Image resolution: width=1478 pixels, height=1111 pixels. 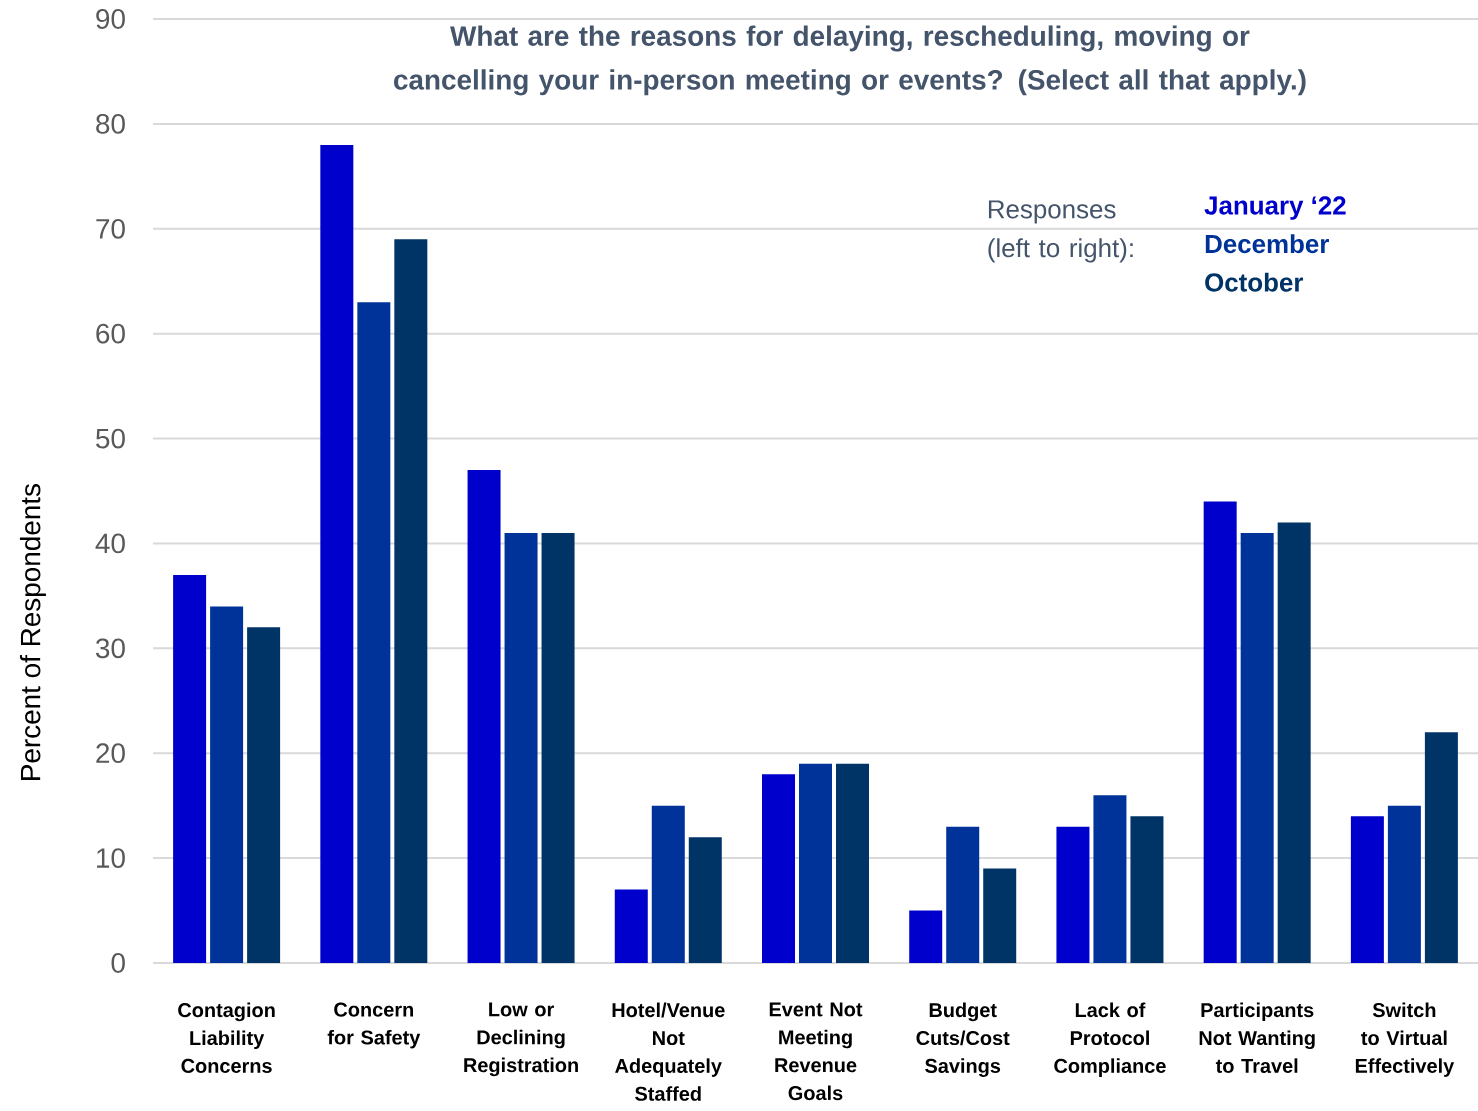 I want to click on x-tick-label: Event Not Meeting Revenue Goals, so click(x=816, y=1051).